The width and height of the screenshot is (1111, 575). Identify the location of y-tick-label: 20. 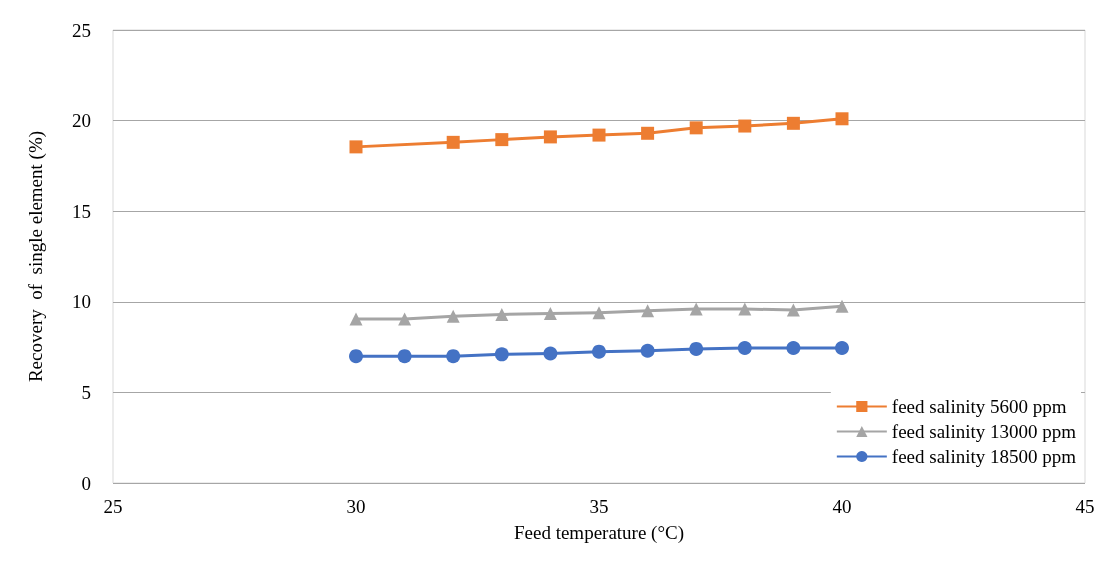
(81, 121).